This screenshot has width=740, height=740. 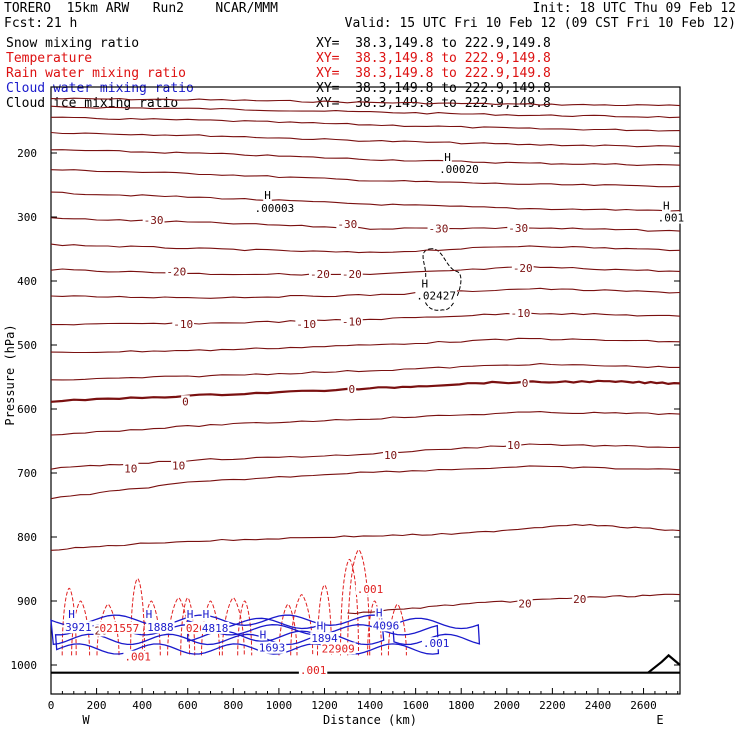 What do you see at coordinates (507, 705) in the screenshot?
I see `x-tick-label: 2000` at bounding box center [507, 705].